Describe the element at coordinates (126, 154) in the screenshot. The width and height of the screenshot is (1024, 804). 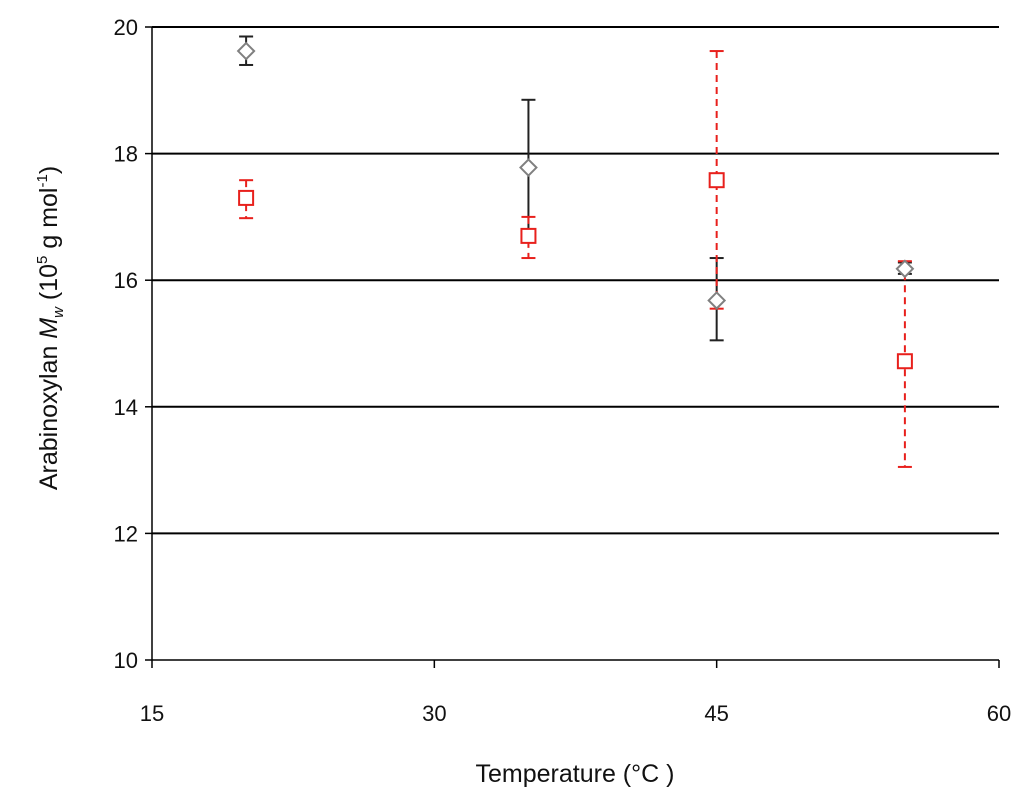
I see `y-tick-label: 18` at that location.